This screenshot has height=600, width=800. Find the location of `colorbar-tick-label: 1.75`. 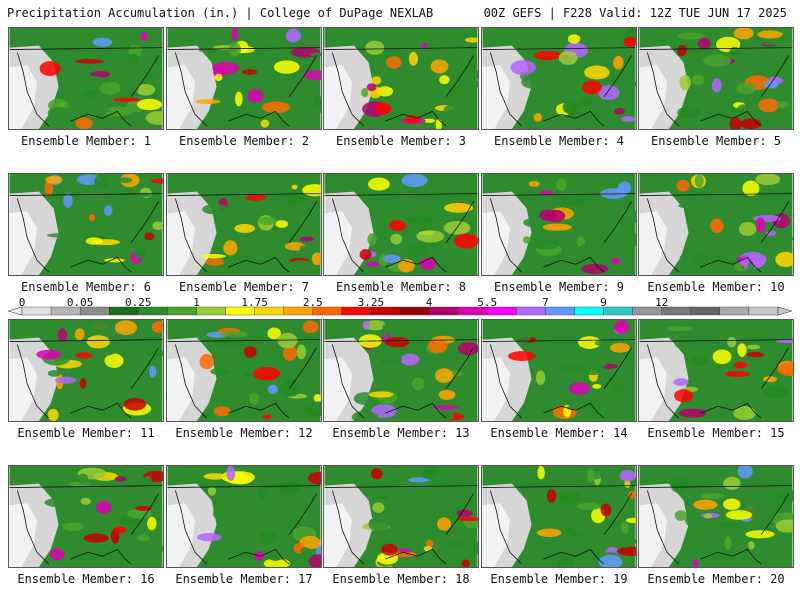

colorbar-tick-label: 1.75 is located at coordinates (254, 302).